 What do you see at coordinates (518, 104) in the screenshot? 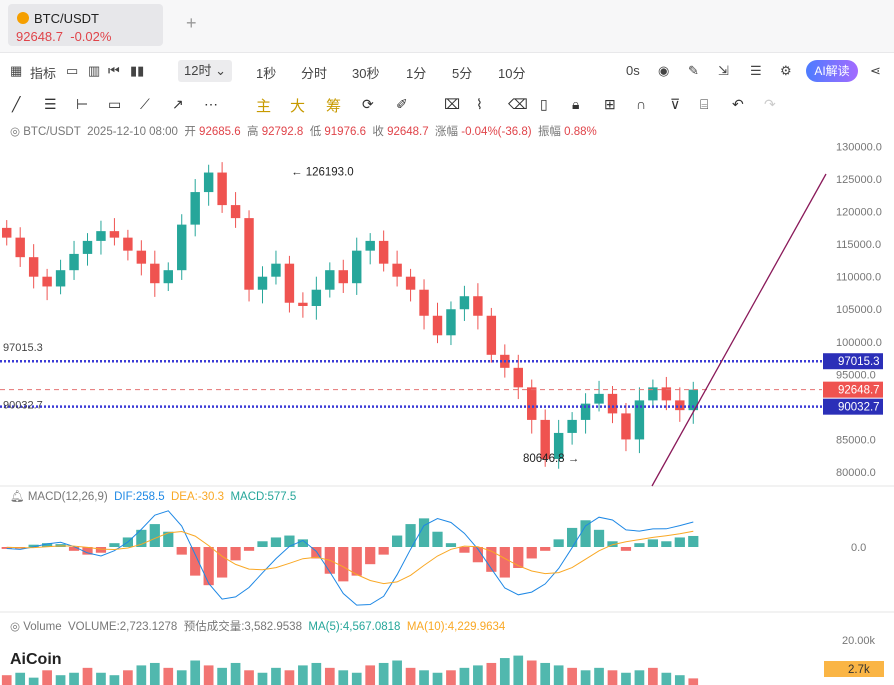
I see `eraser-icon: ⌫` at bounding box center [518, 104].